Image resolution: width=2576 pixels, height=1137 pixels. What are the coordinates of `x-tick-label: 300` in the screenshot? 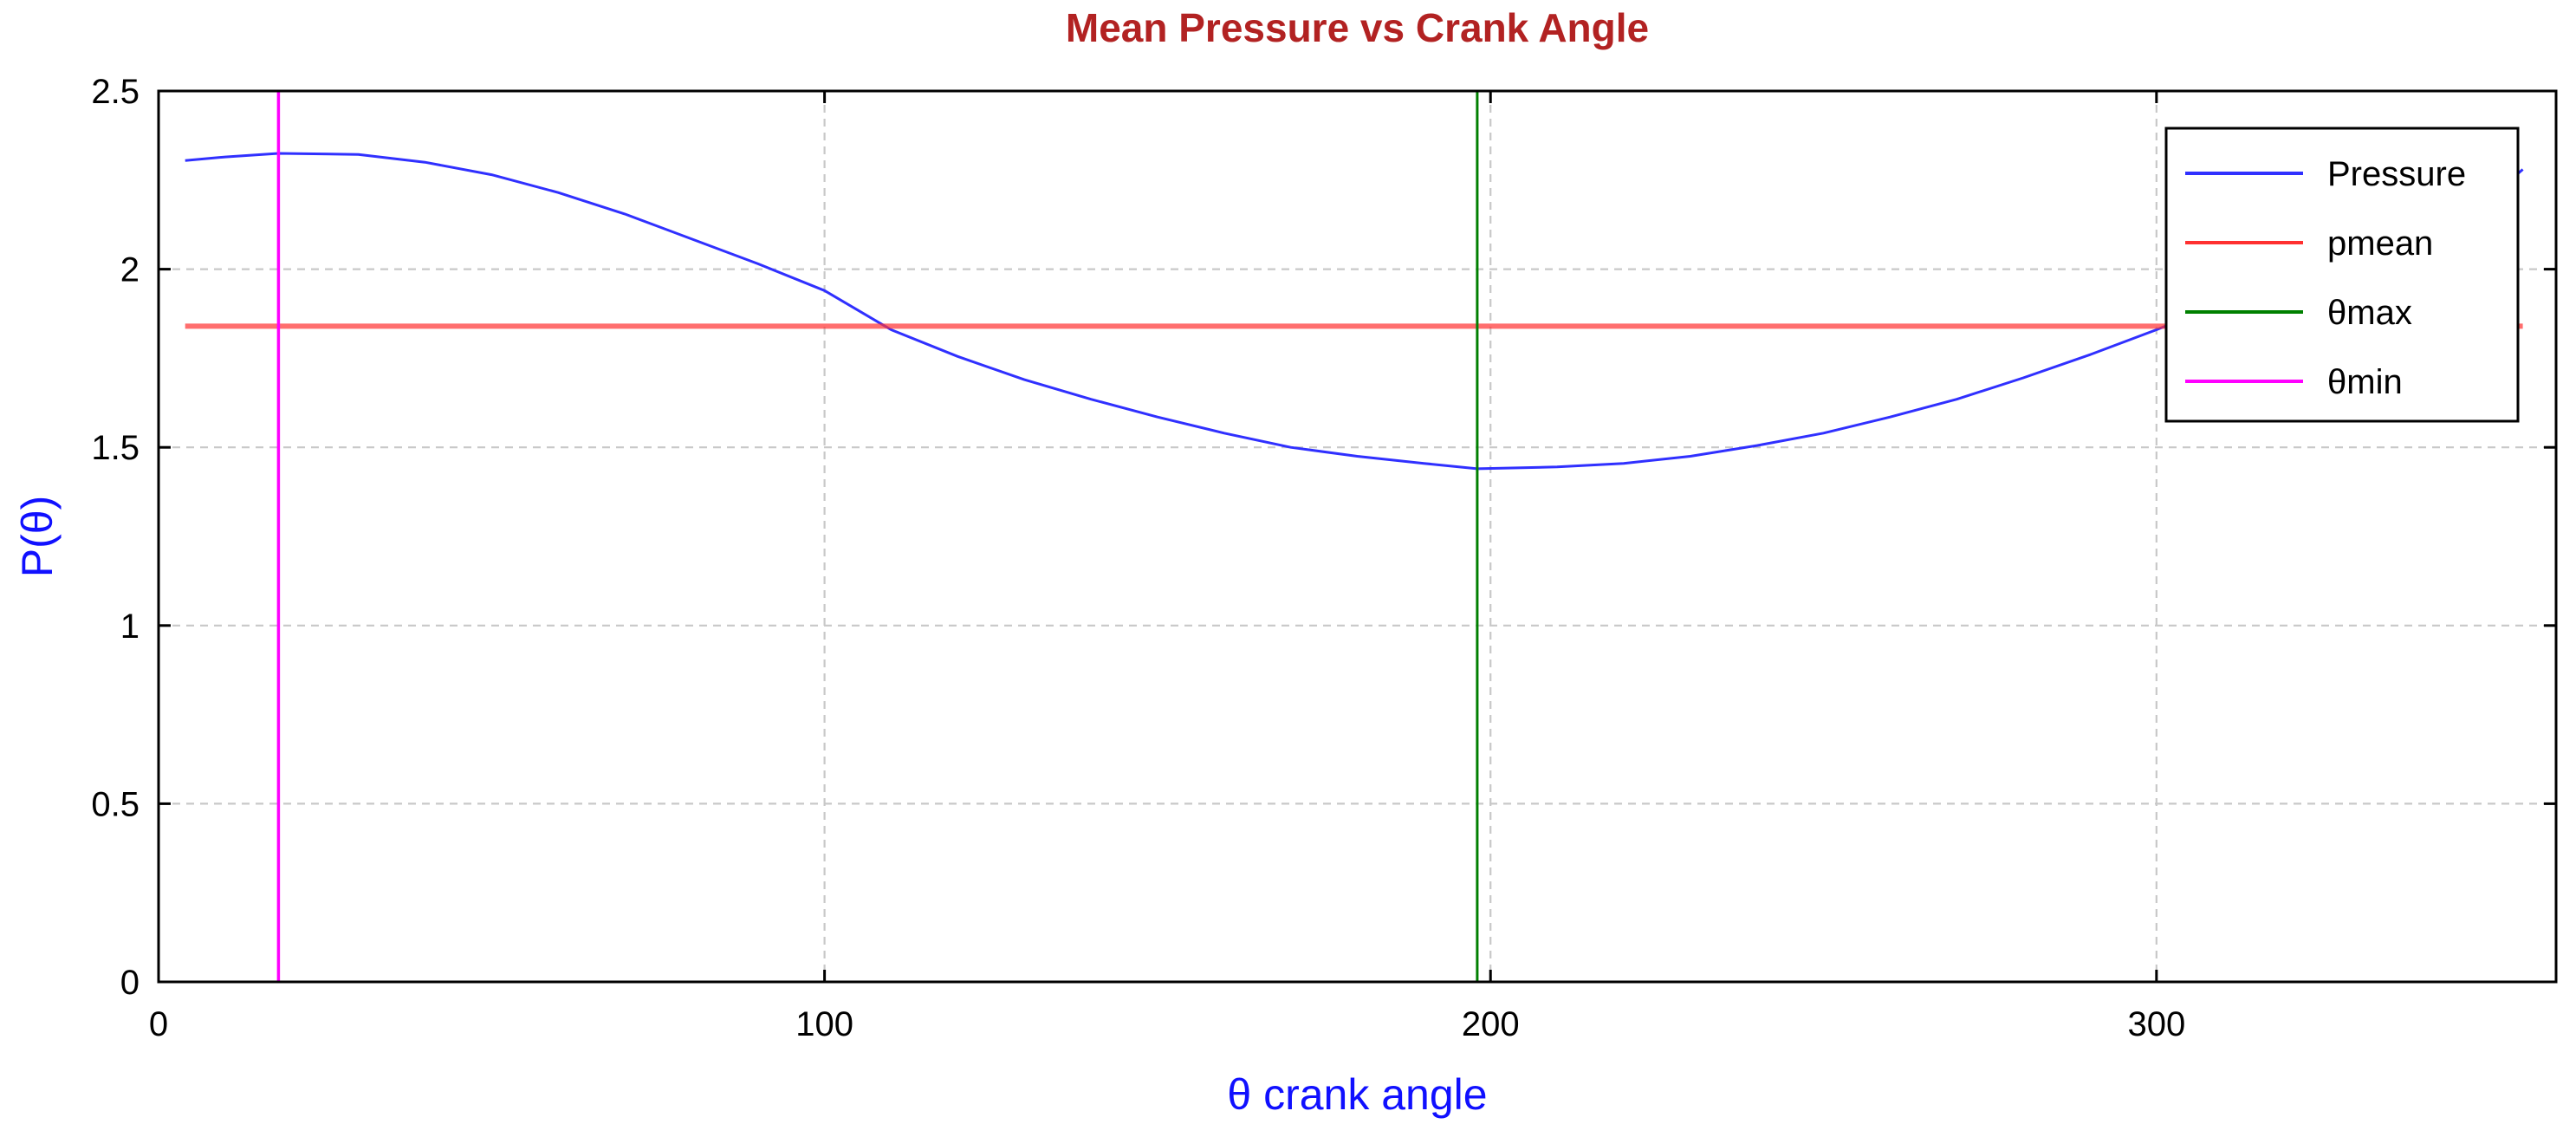 It's located at (2156, 1024).